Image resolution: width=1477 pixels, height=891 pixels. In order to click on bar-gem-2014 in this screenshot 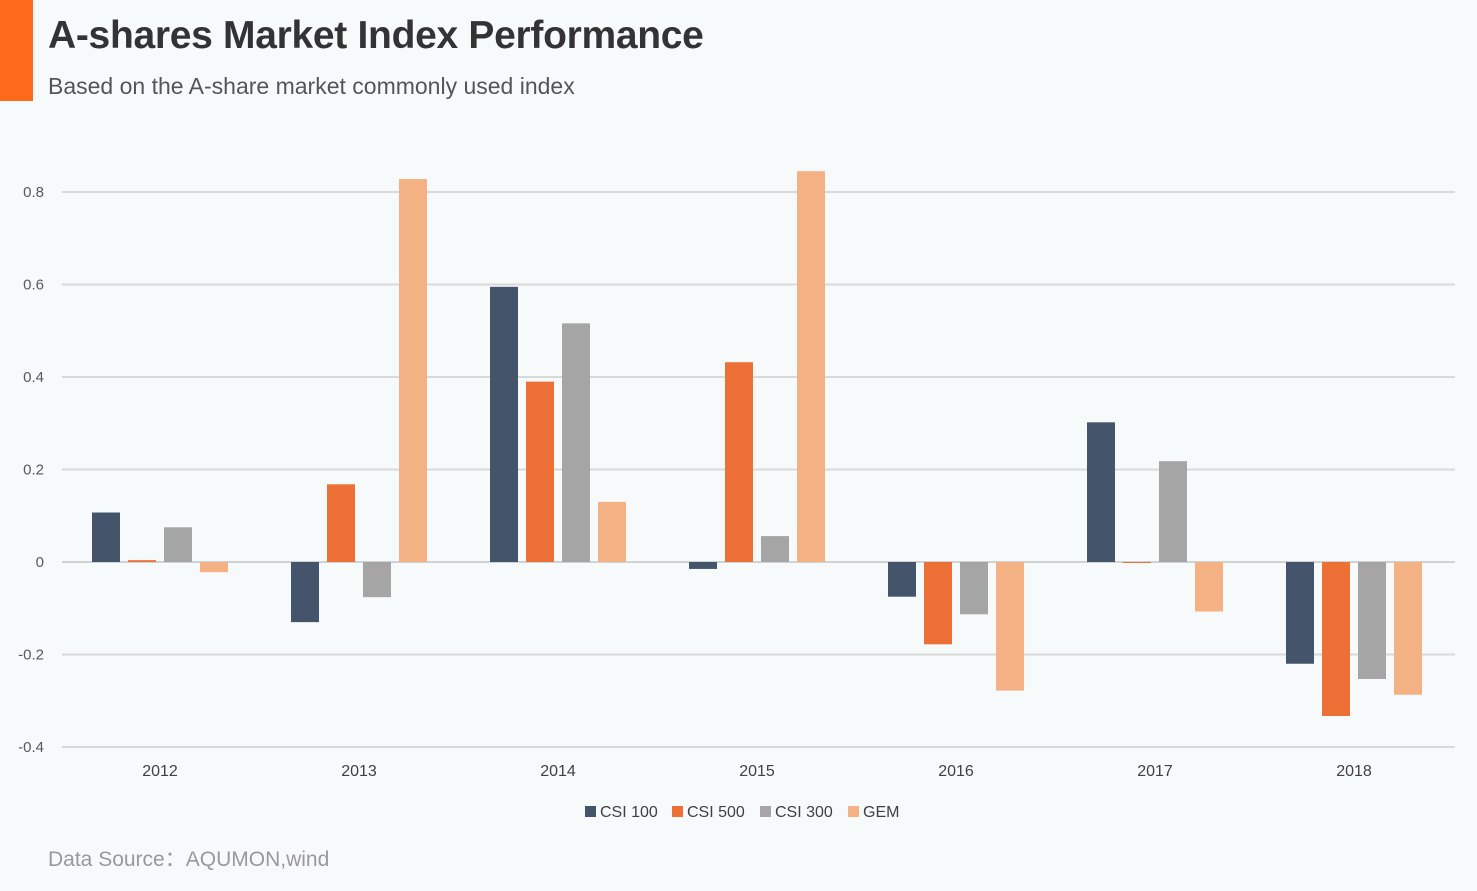, I will do `click(612, 531)`.